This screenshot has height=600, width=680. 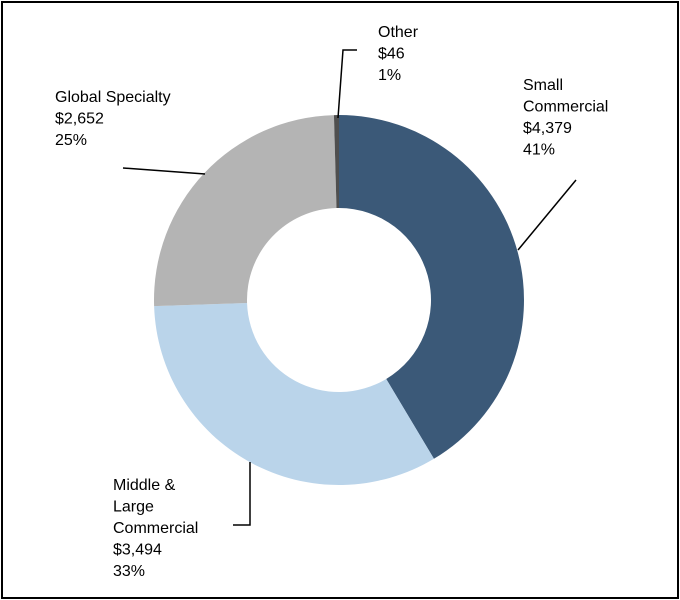 I want to click on data-label-middle-large-commercial: Middle & Large Commercial $3,494 33%, so click(x=155, y=528).